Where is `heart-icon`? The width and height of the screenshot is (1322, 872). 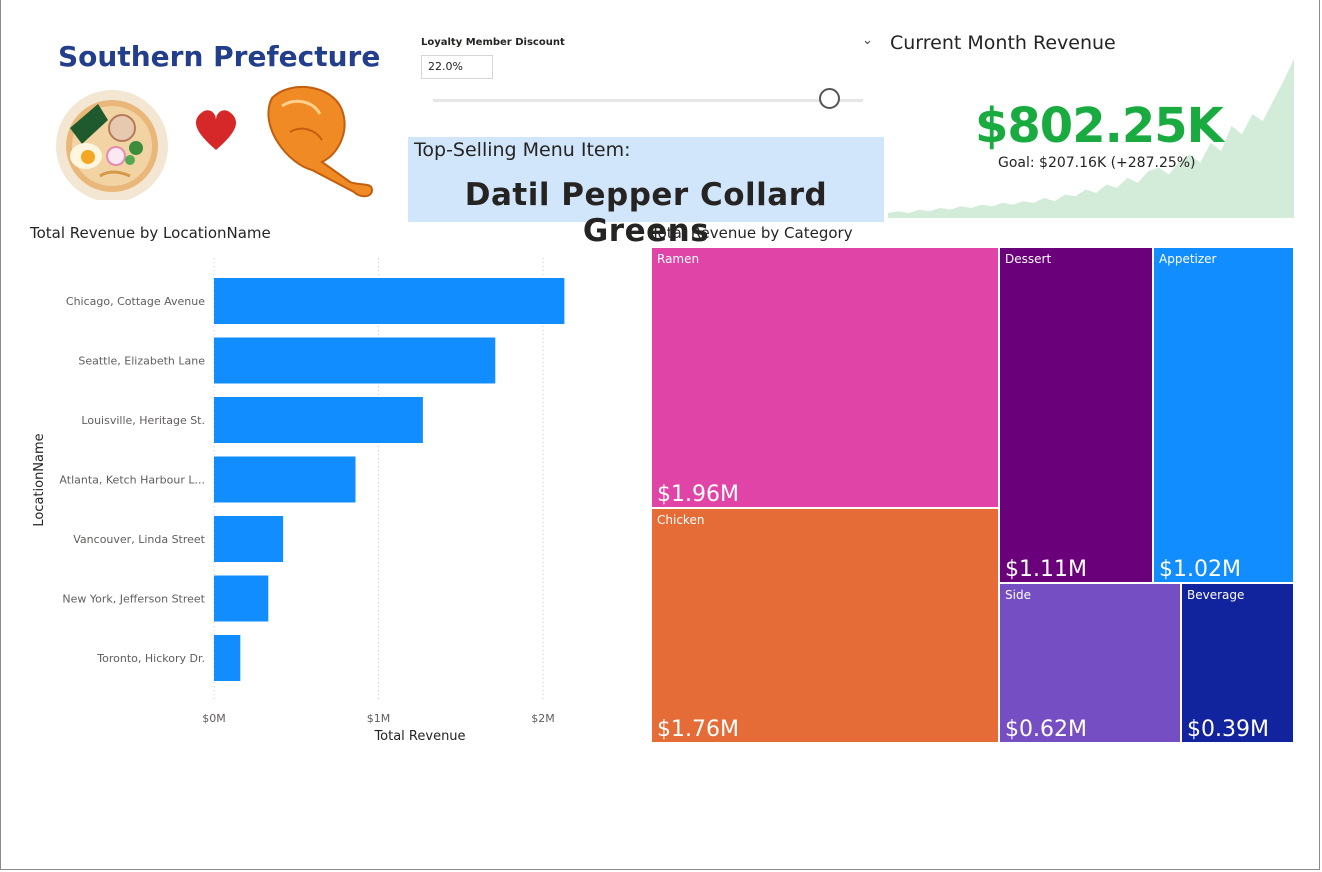 heart-icon is located at coordinates (216, 130).